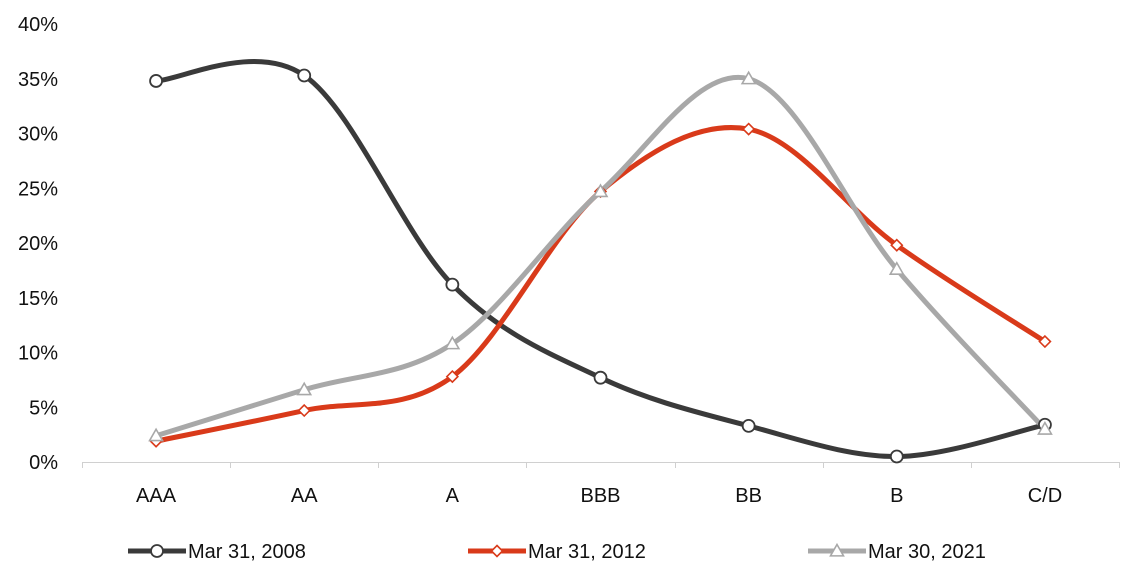 Image resolution: width=1129 pixels, height=564 pixels. Describe the element at coordinates (38, 135) in the screenshot. I see `y-tick-label: 30%` at that location.